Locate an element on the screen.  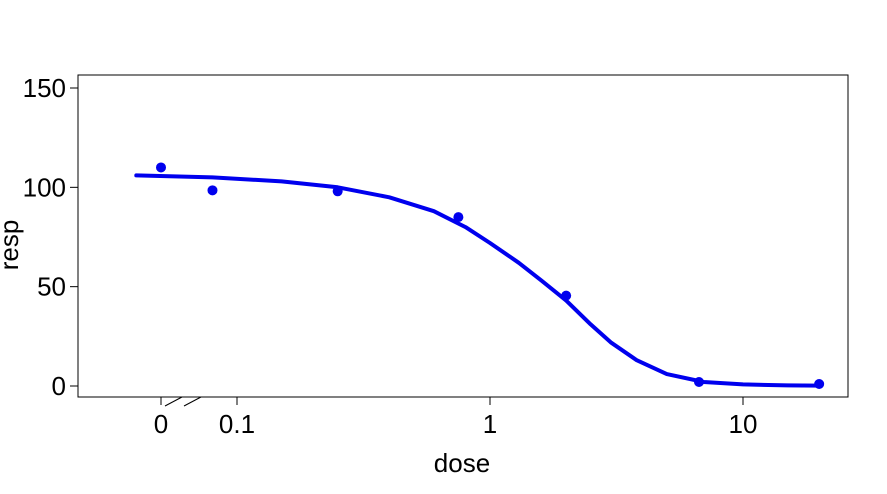
y-axis-label: resp is located at coordinates (12, 245).